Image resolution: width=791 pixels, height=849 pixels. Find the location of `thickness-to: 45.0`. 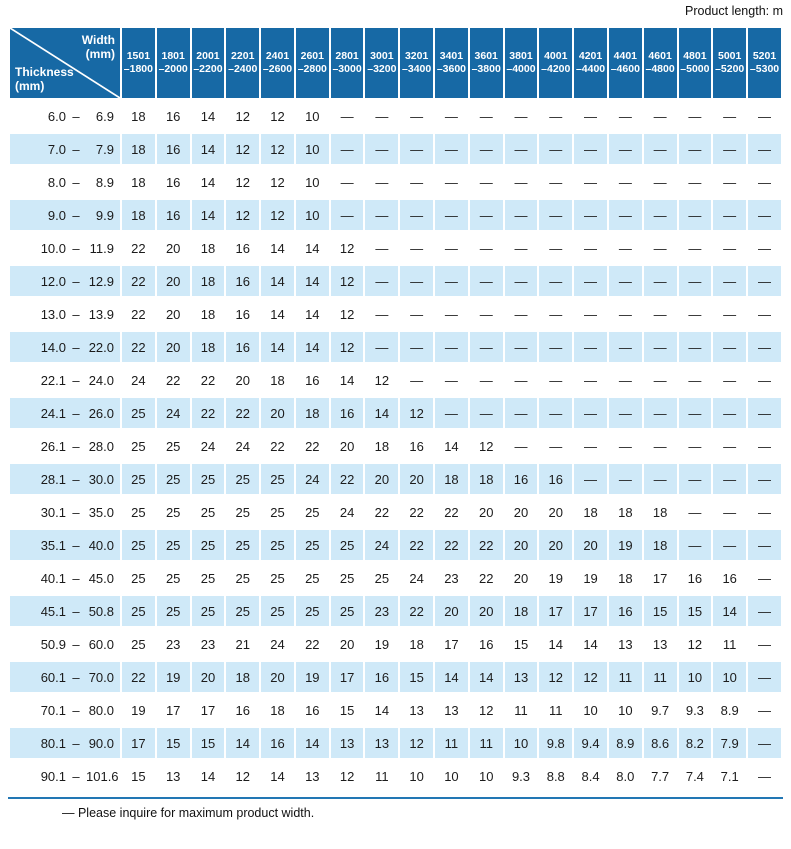

thickness-to: 45.0 is located at coordinates (101, 578).